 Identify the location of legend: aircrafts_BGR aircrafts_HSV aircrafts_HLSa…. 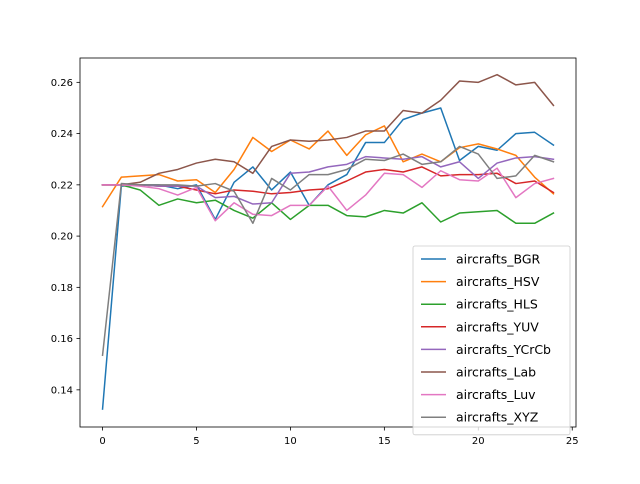
(491, 340).